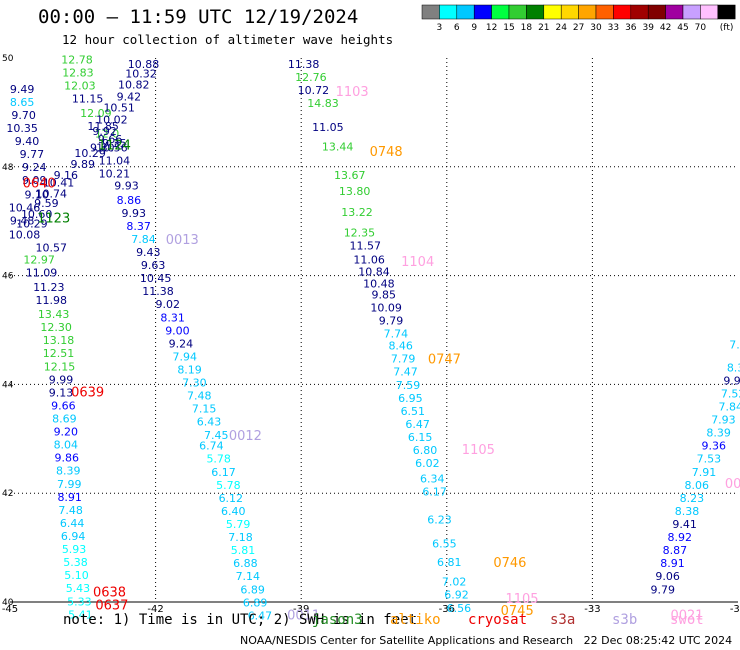 The image size is (740, 650). What do you see at coordinates (631, 28) in the screenshot?
I see `colorbar-label: 36` at bounding box center [631, 28].